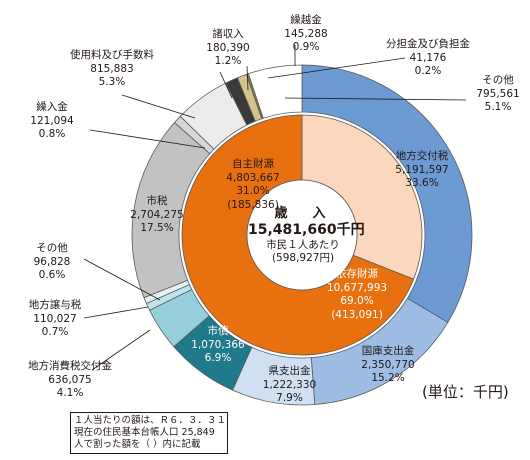 This screenshot has width=530, height=460. I want to click on slice-name: 県支出金, so click(289, 371).